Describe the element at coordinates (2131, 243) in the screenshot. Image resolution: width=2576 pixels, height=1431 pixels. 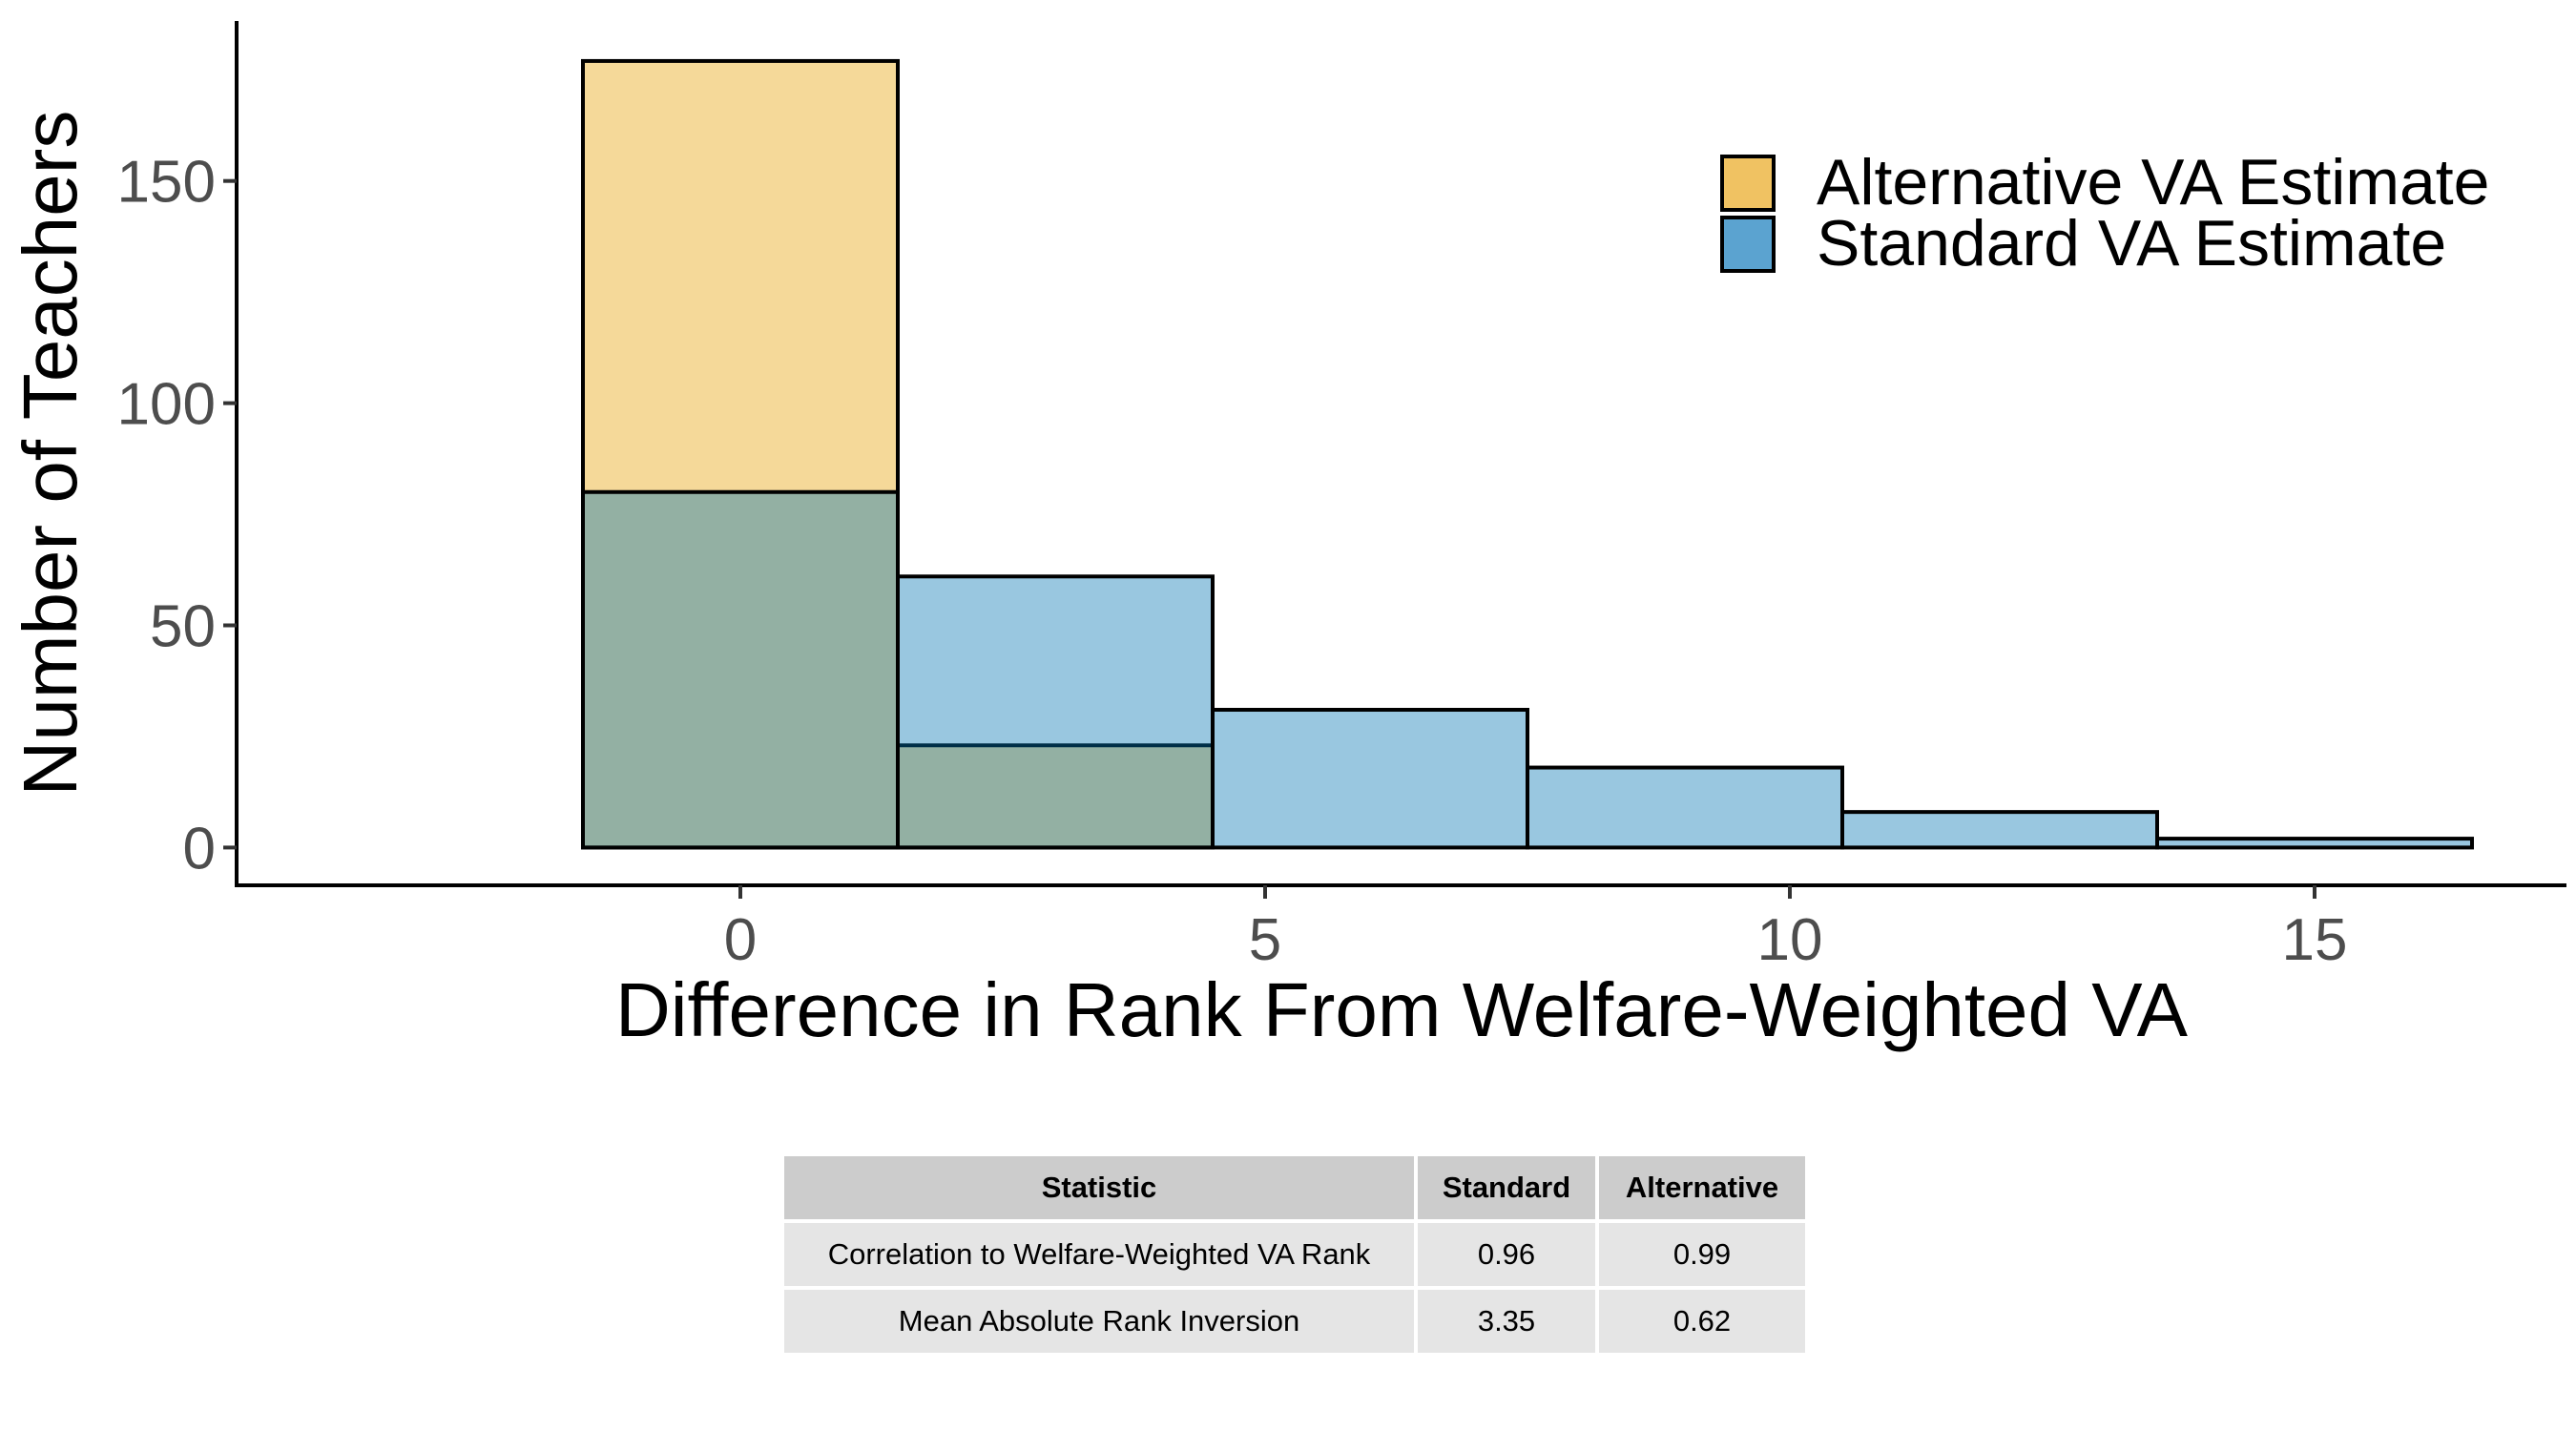
I see `legend-label: Standard VA Estimate` at that location.